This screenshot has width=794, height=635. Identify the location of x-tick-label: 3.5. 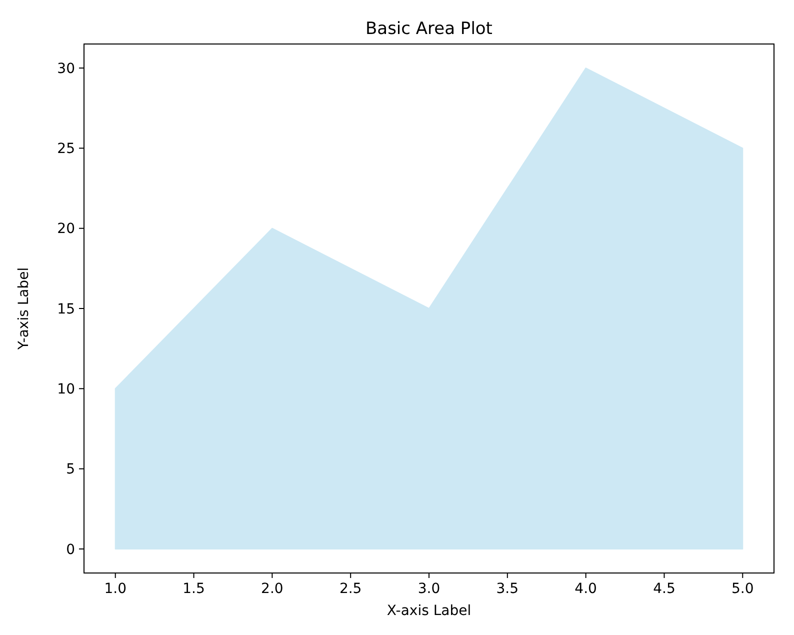
(507, 589).